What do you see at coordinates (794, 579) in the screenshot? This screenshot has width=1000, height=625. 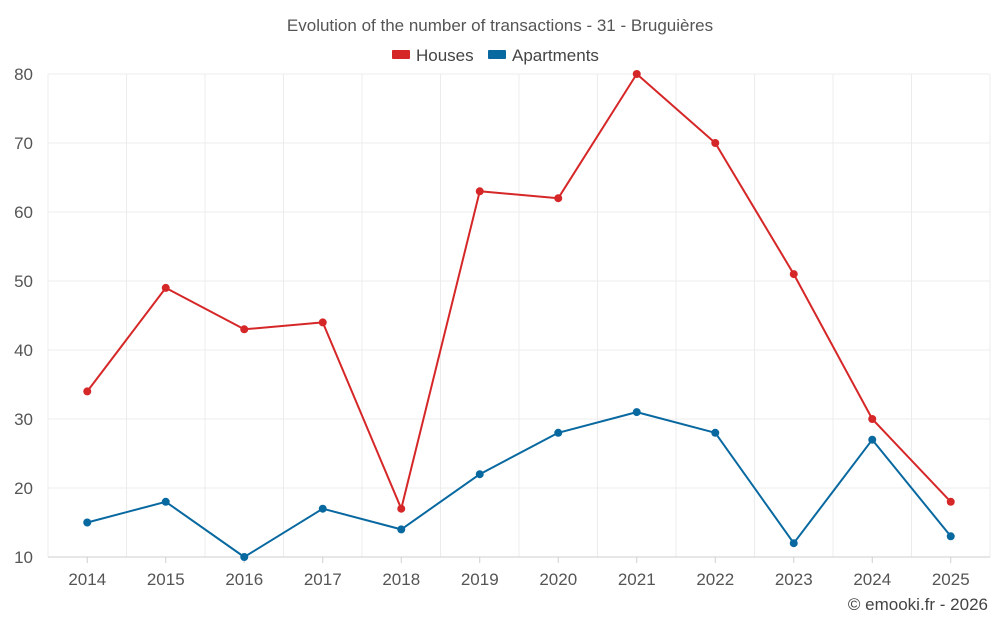 I see `x-tick-label: 2023` at bounding box center [794, 579].